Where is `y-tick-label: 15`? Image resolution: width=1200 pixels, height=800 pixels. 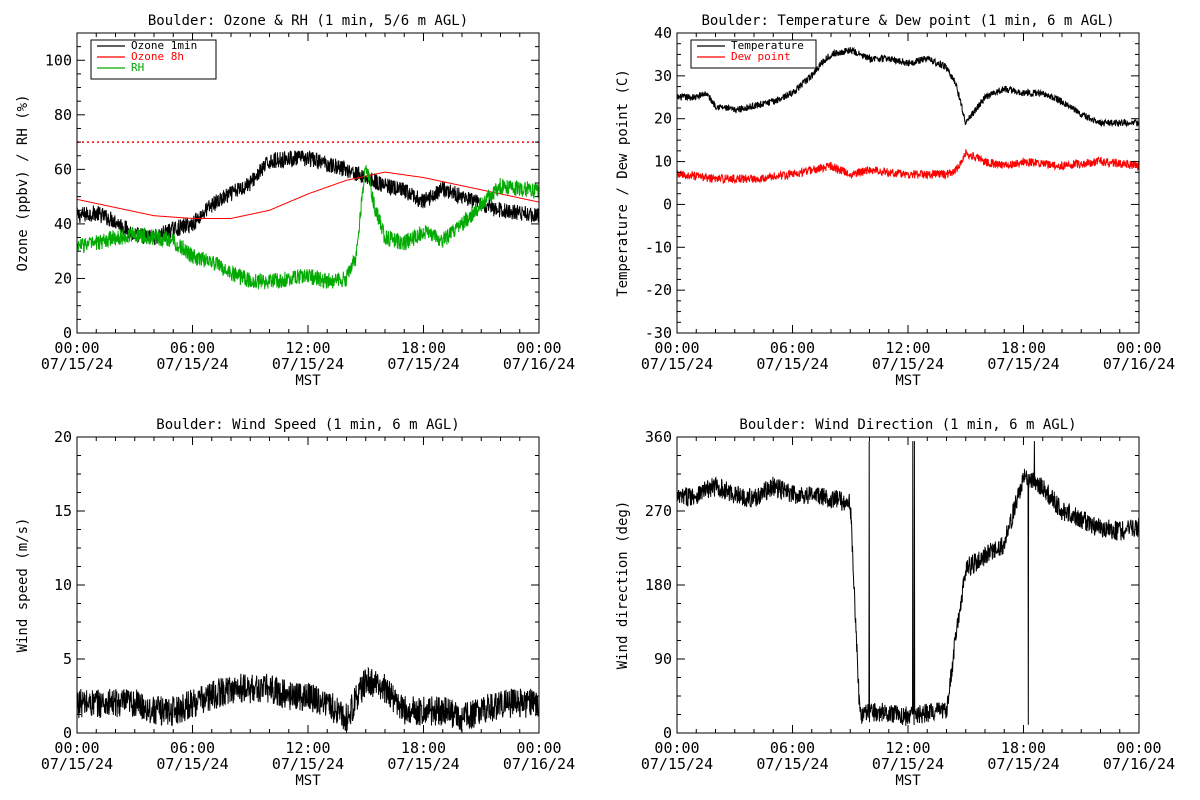 y-tick-label: 15 is located at coordinates (63, 511).